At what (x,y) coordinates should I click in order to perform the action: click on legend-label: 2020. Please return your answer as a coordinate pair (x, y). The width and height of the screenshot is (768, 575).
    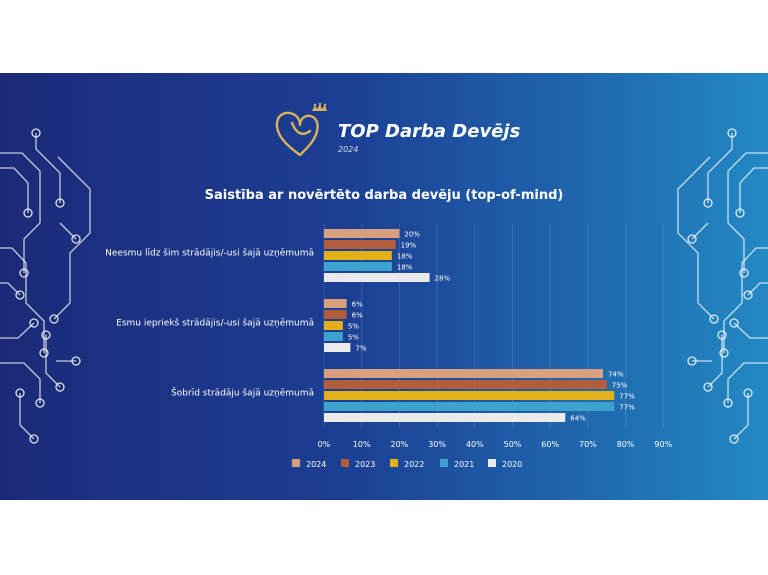
    Looking at the image, I should click on (512, 464).